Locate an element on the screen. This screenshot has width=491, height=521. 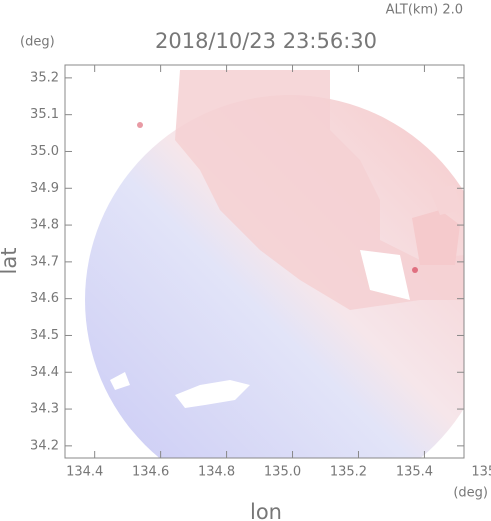
x-axis-label: lon is located at coordinates (266, 510).